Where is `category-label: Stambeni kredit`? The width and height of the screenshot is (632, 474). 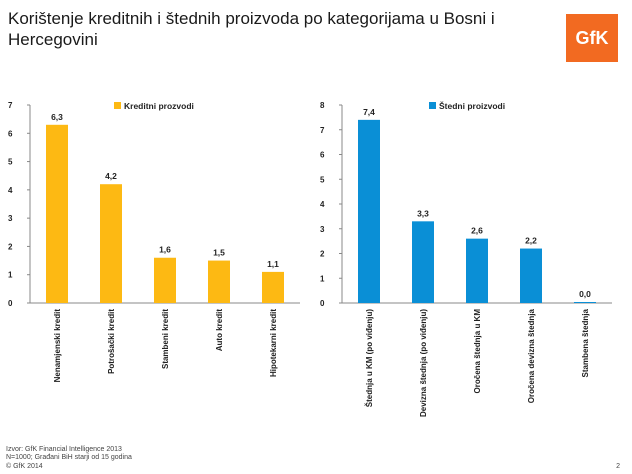 category-label: Stambeni kredit is located at coordinates (165, 339).